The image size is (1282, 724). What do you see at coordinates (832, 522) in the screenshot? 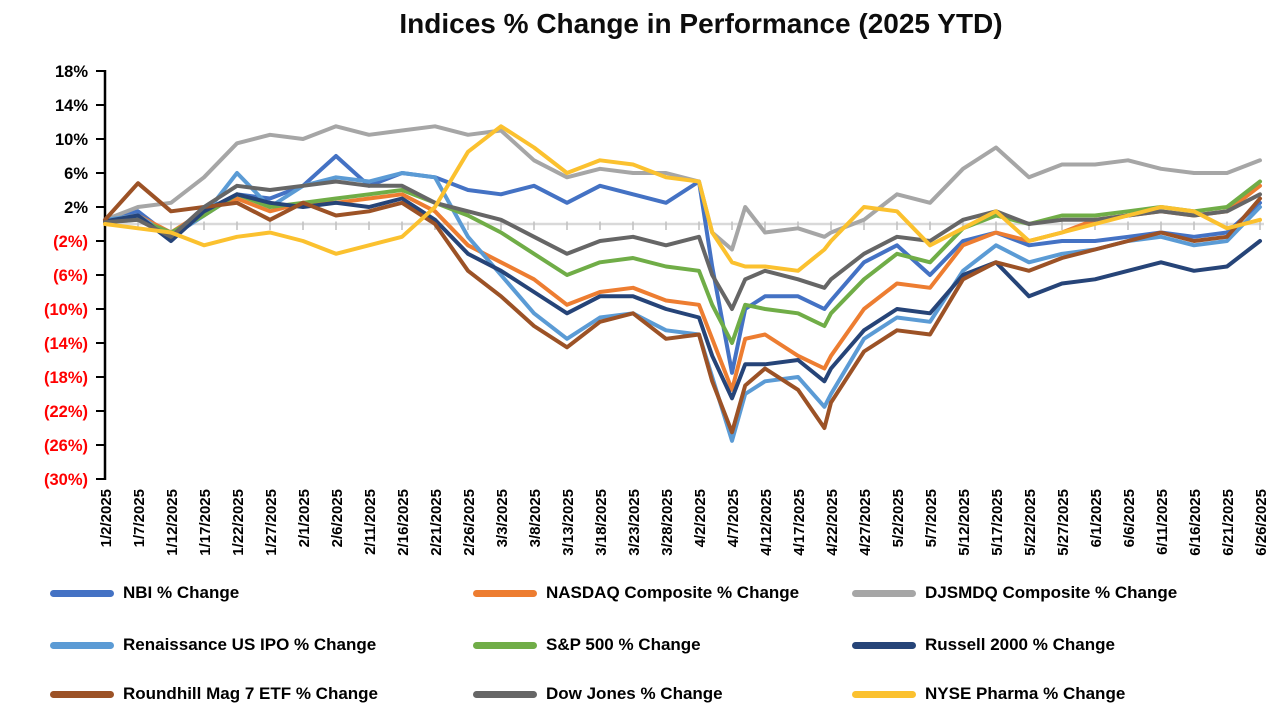
I see `x-tick-label: 4/22/2025` at bounding box center [832, 522].